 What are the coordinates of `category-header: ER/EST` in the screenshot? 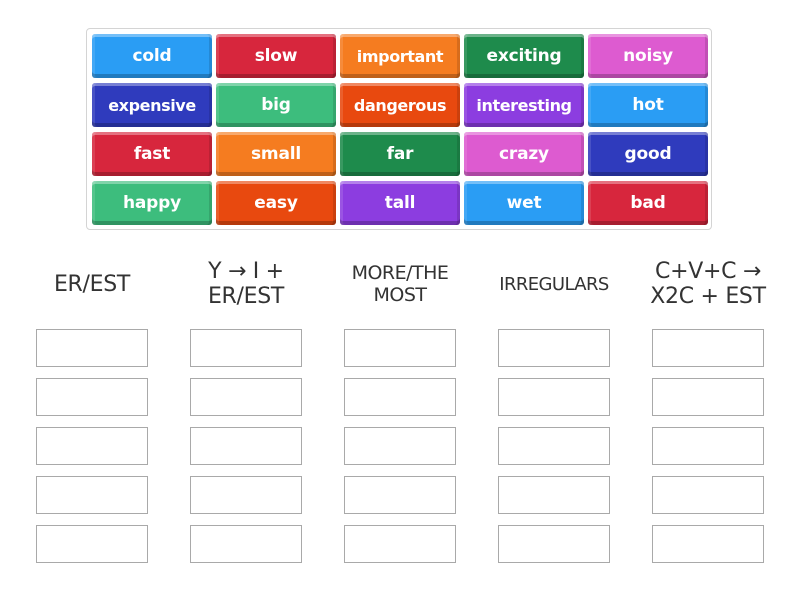 It's located at (92, 284).